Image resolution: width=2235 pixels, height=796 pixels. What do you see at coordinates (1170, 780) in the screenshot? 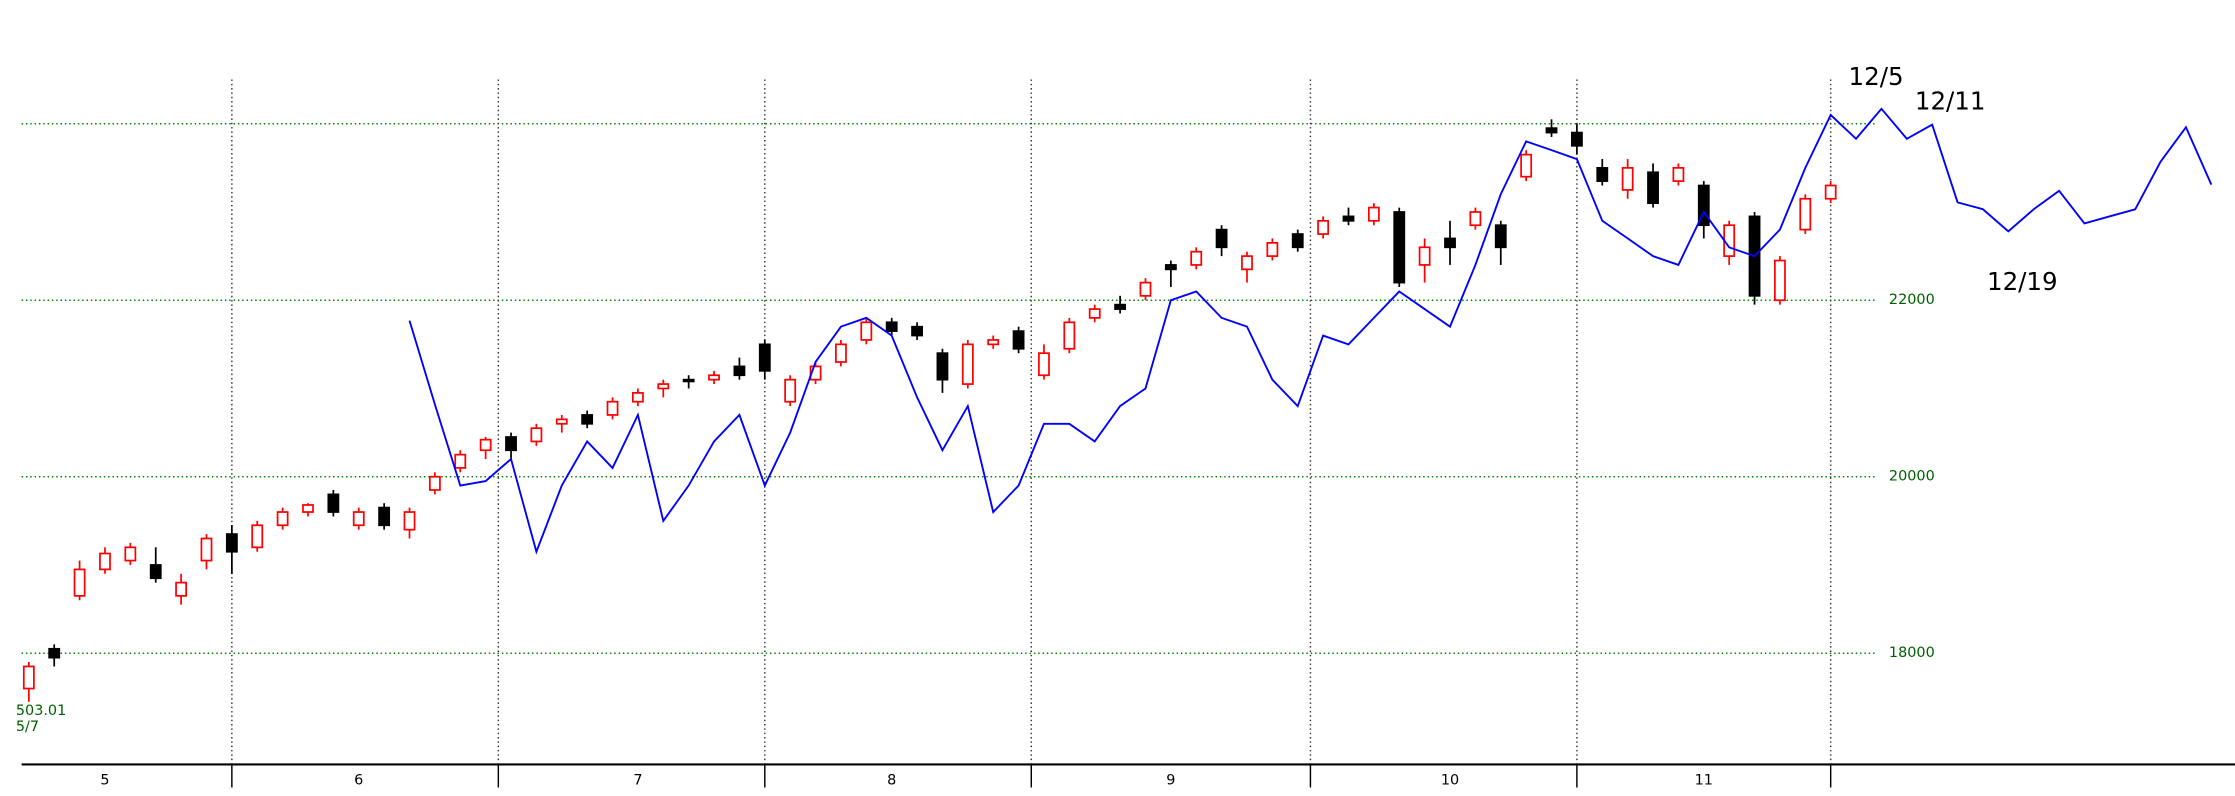
I see `x-tick-label: 9` at bounding box center [1170, 780].